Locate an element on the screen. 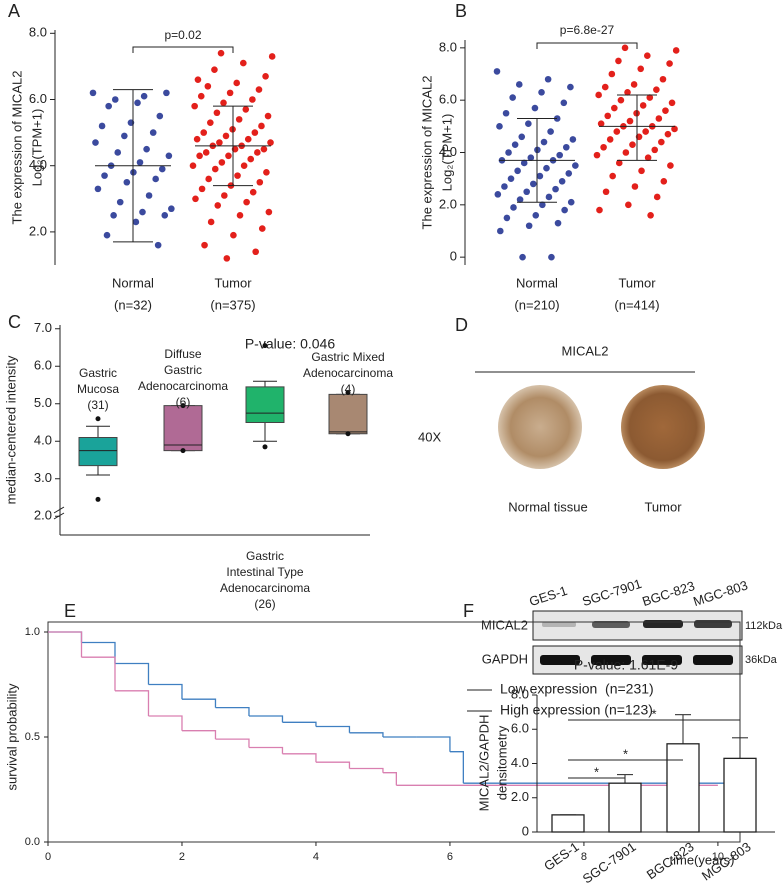 This screenshot has height=886, width=784. y-axis-label: Log₂(TPM+1) is located at coordinates (446, 153).